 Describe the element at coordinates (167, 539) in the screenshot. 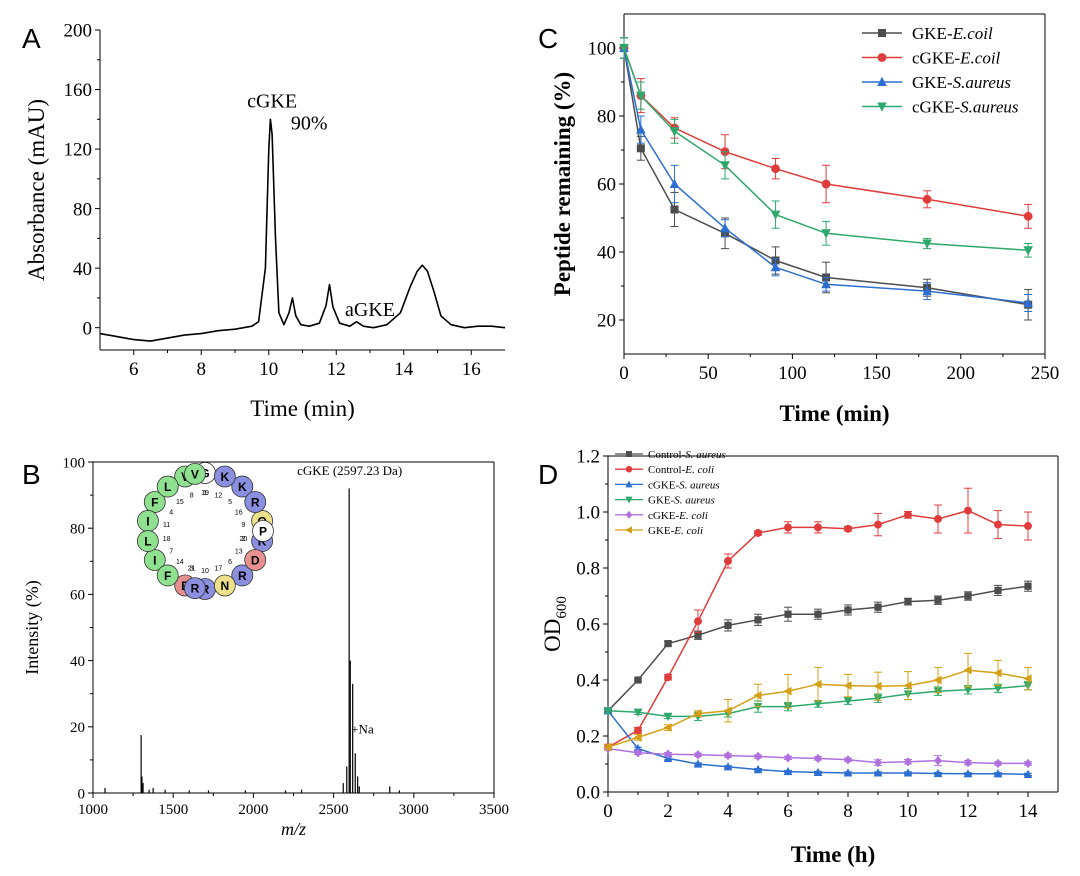

I see `wheel-residue-number: 18` at that location.